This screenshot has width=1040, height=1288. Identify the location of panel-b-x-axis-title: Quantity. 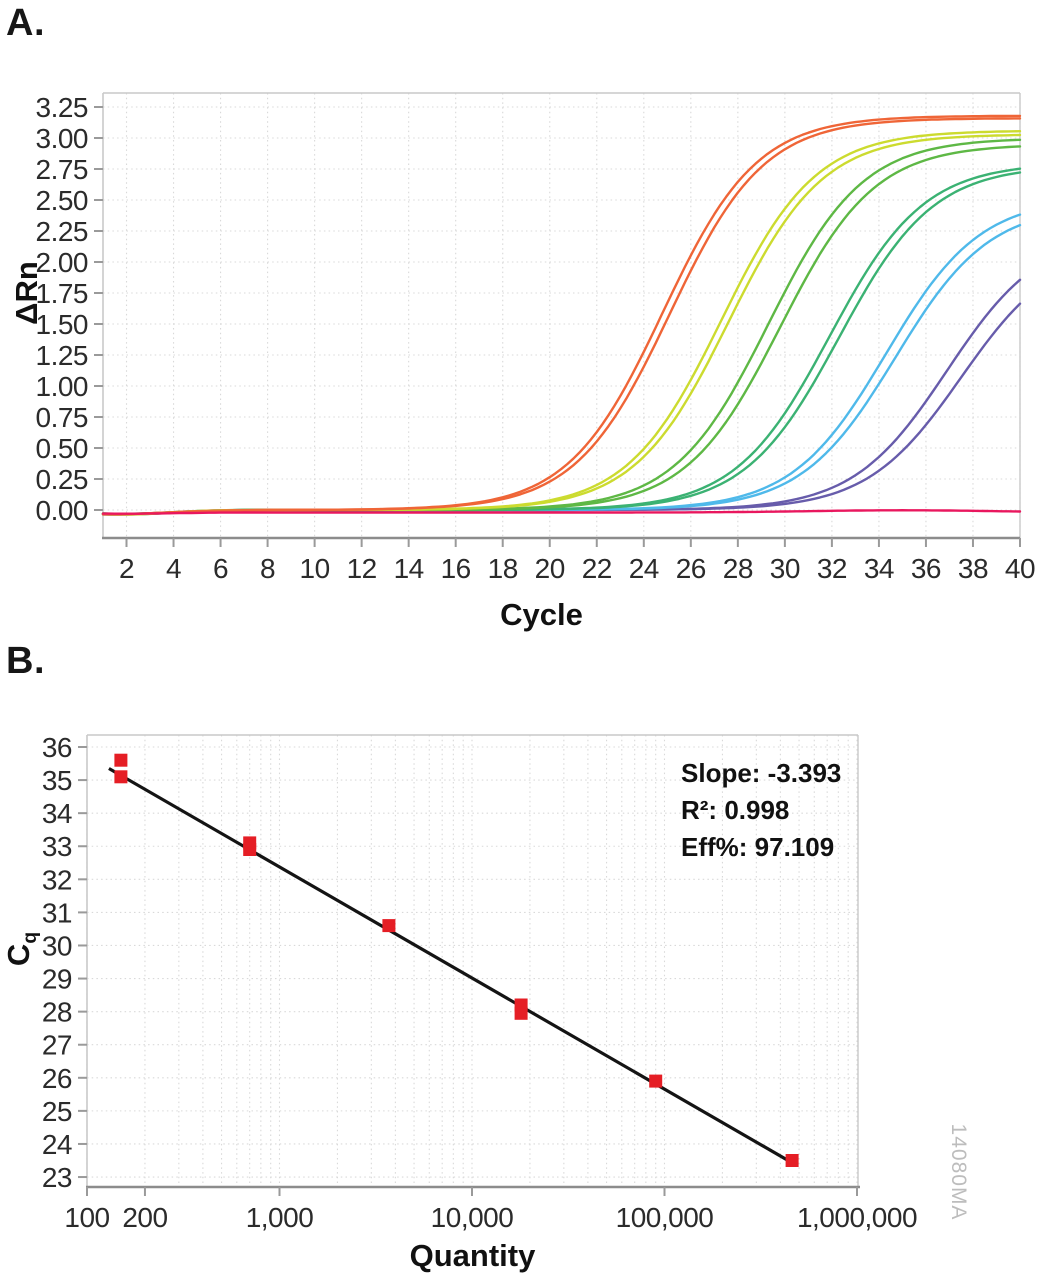
(472, 1255).